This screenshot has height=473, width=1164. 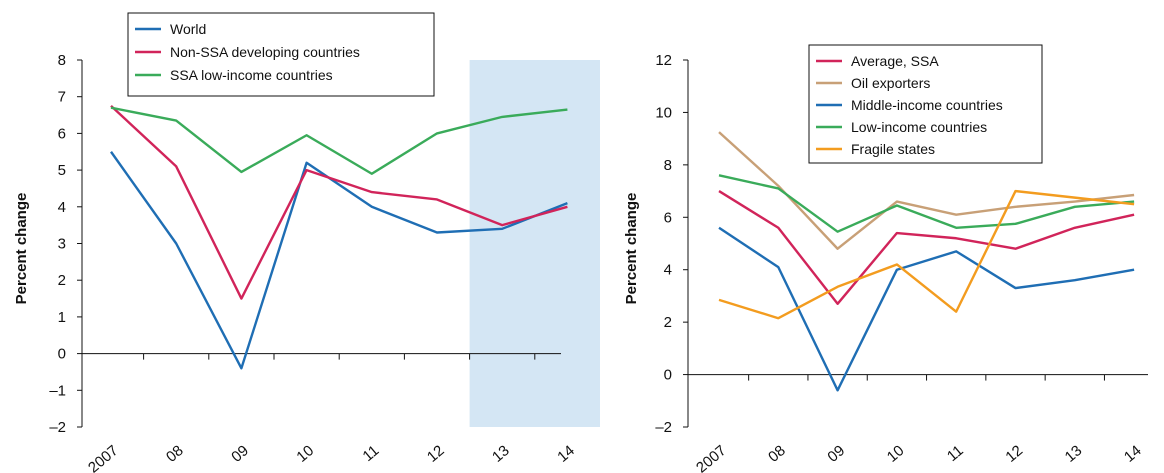 What do you see at coordinates (663, 60) in the screenshot?
I see `y-tick-label: 12` at bounding box center [663, 60].